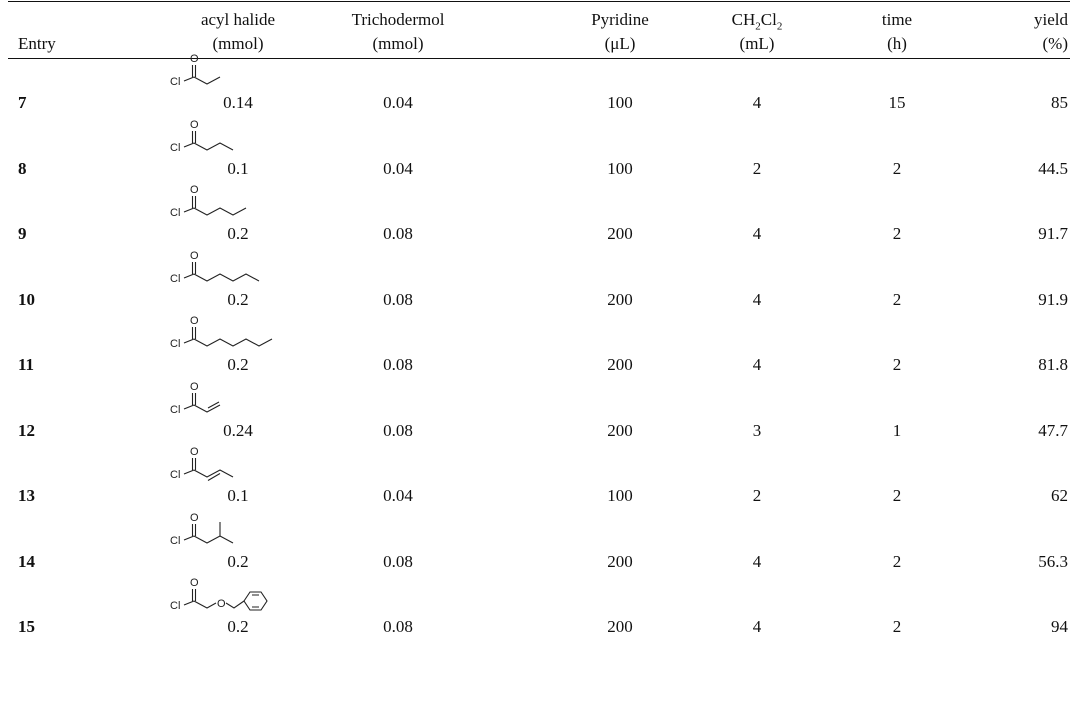  What do you see at coordinates (897, 102) in the screenshot?
I see `cell-time-7: 15` at bounding box center [897, 102].